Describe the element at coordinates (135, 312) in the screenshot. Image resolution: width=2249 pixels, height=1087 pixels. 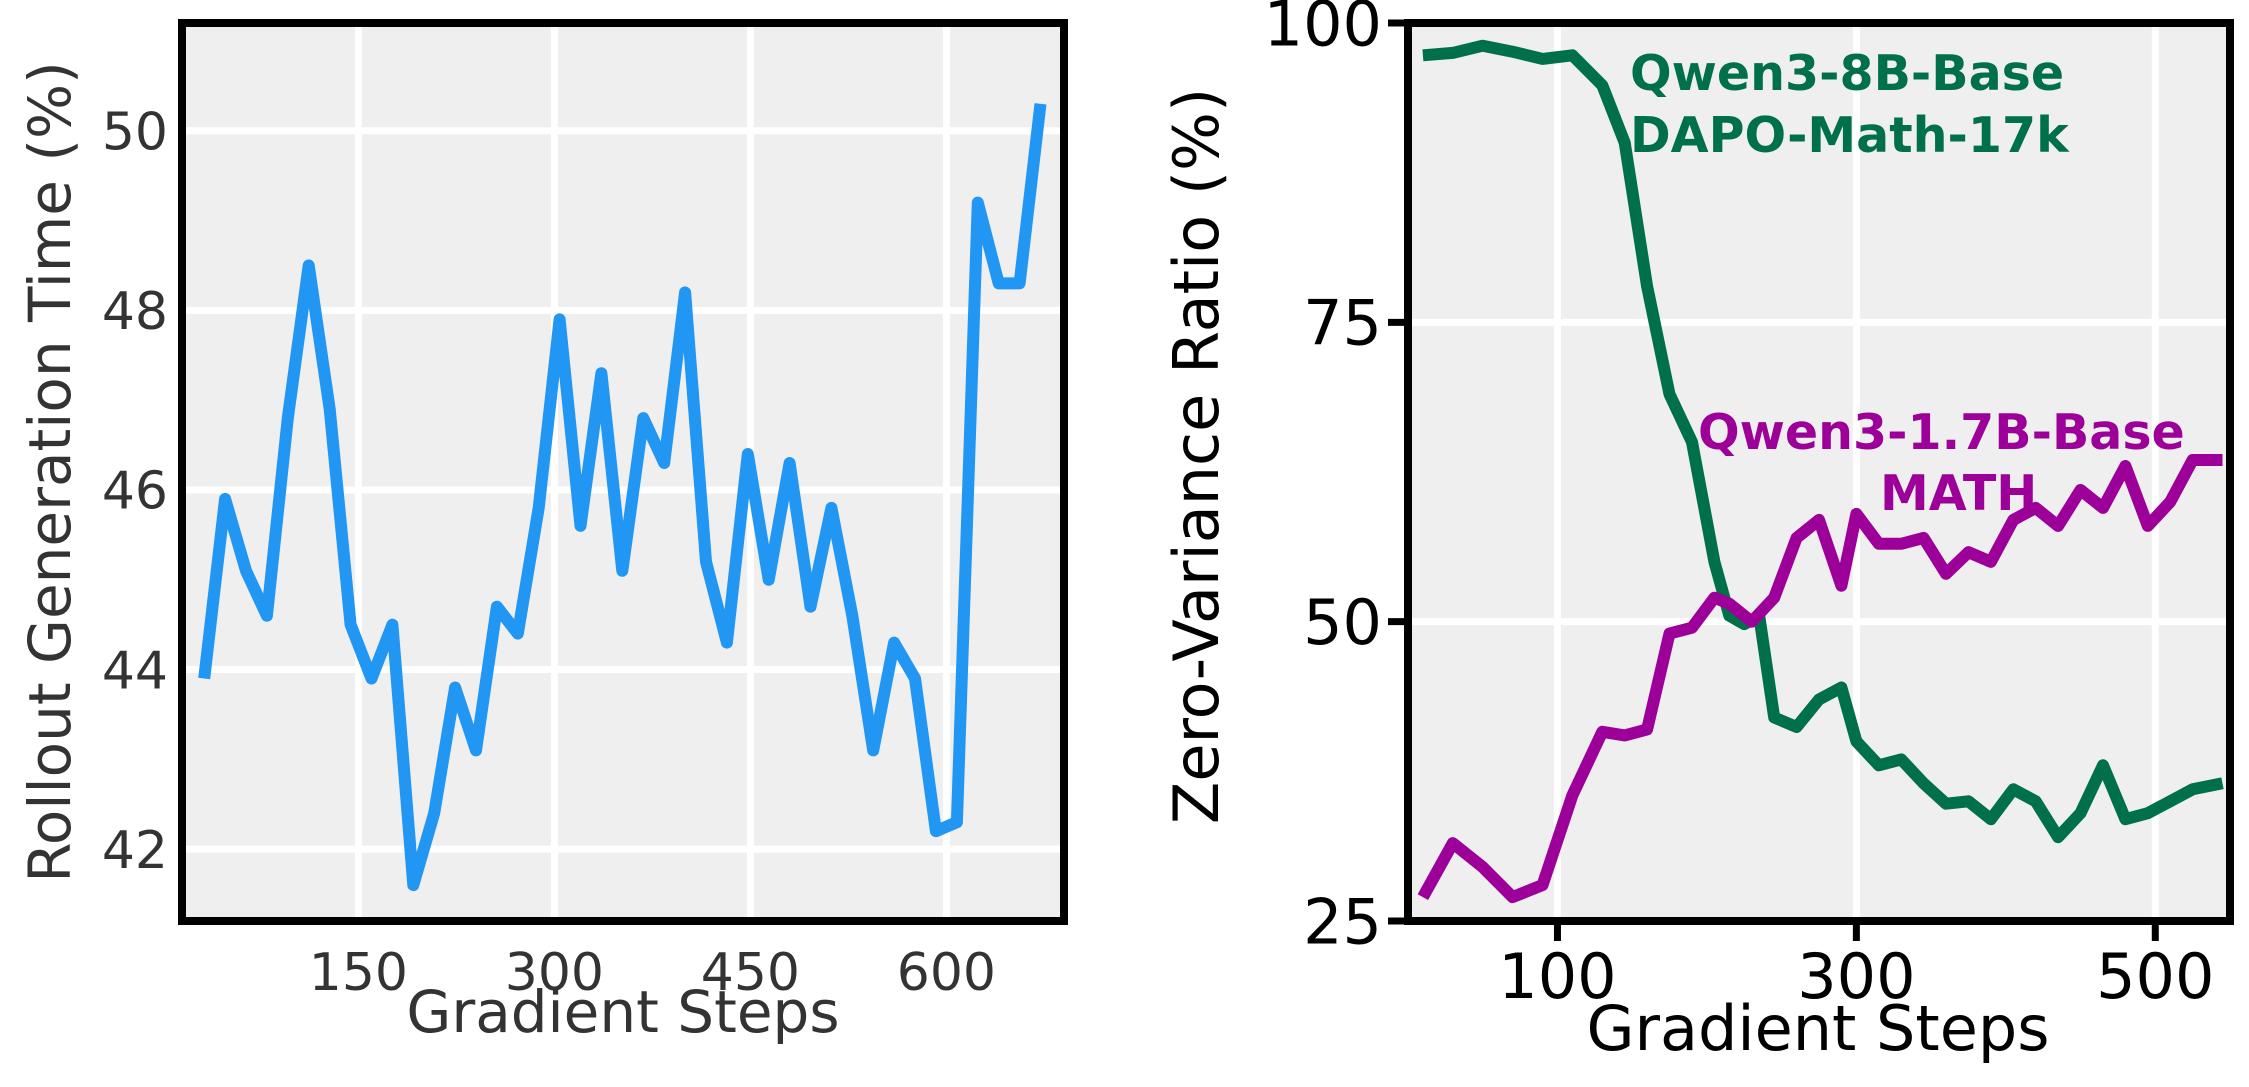
I see `y-tick-label: 48` at that location.